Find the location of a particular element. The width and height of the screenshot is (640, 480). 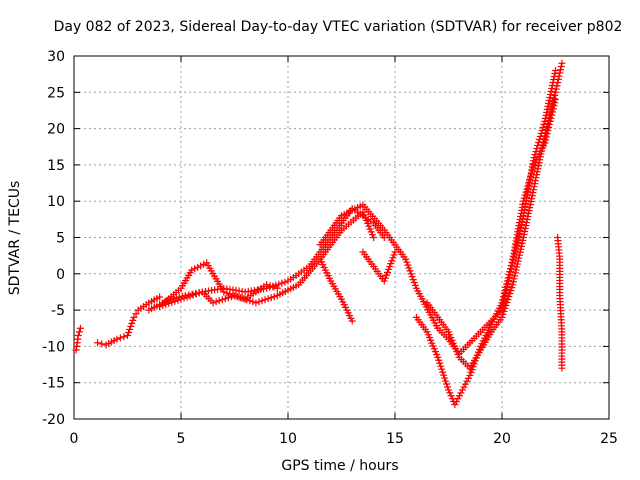

x-tick-label: 10 is located at coordinates (288, 439).